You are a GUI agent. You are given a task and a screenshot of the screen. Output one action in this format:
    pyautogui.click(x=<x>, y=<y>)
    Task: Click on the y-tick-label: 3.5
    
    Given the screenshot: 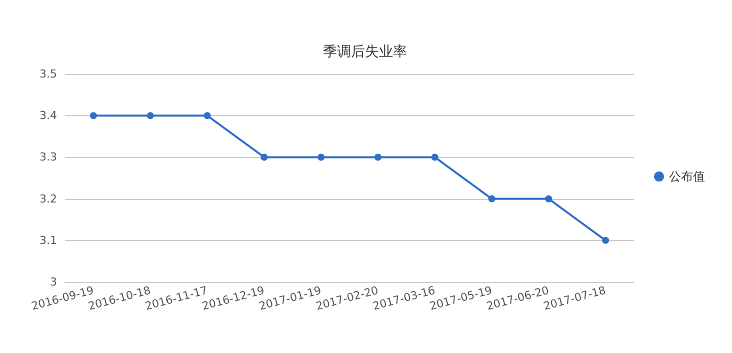 What is the action you would take?
    pyautogui.click(x=48, y=74)
    